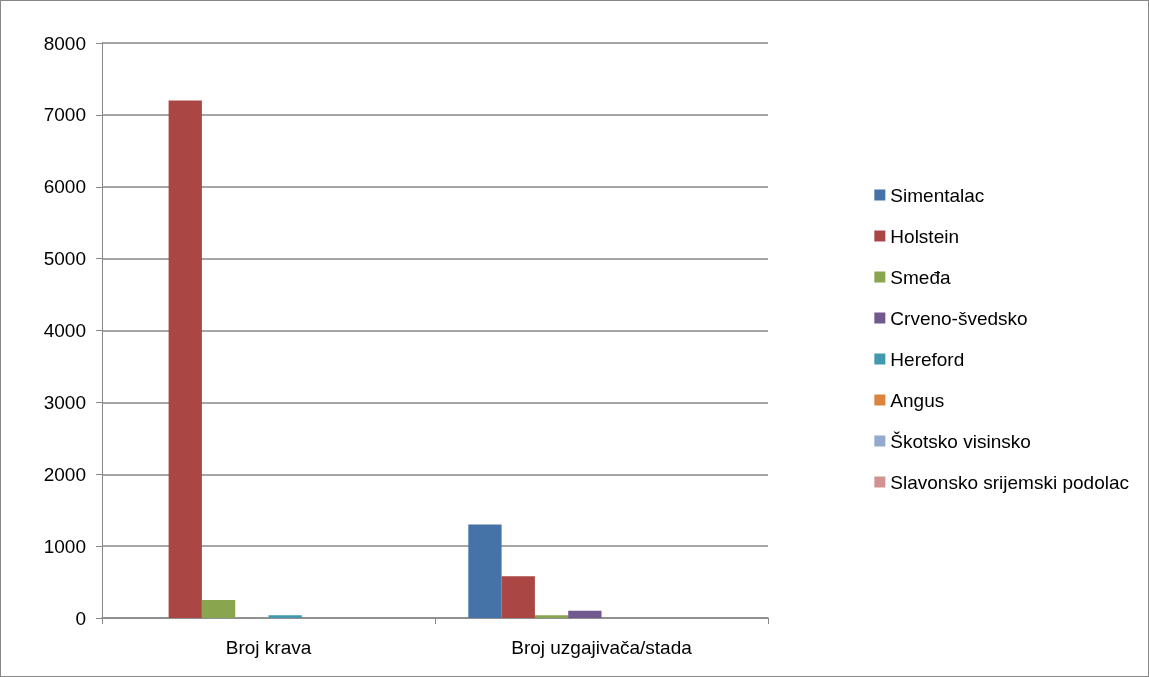  I want to click on y-tick-label: 4000, so click(64, 330).